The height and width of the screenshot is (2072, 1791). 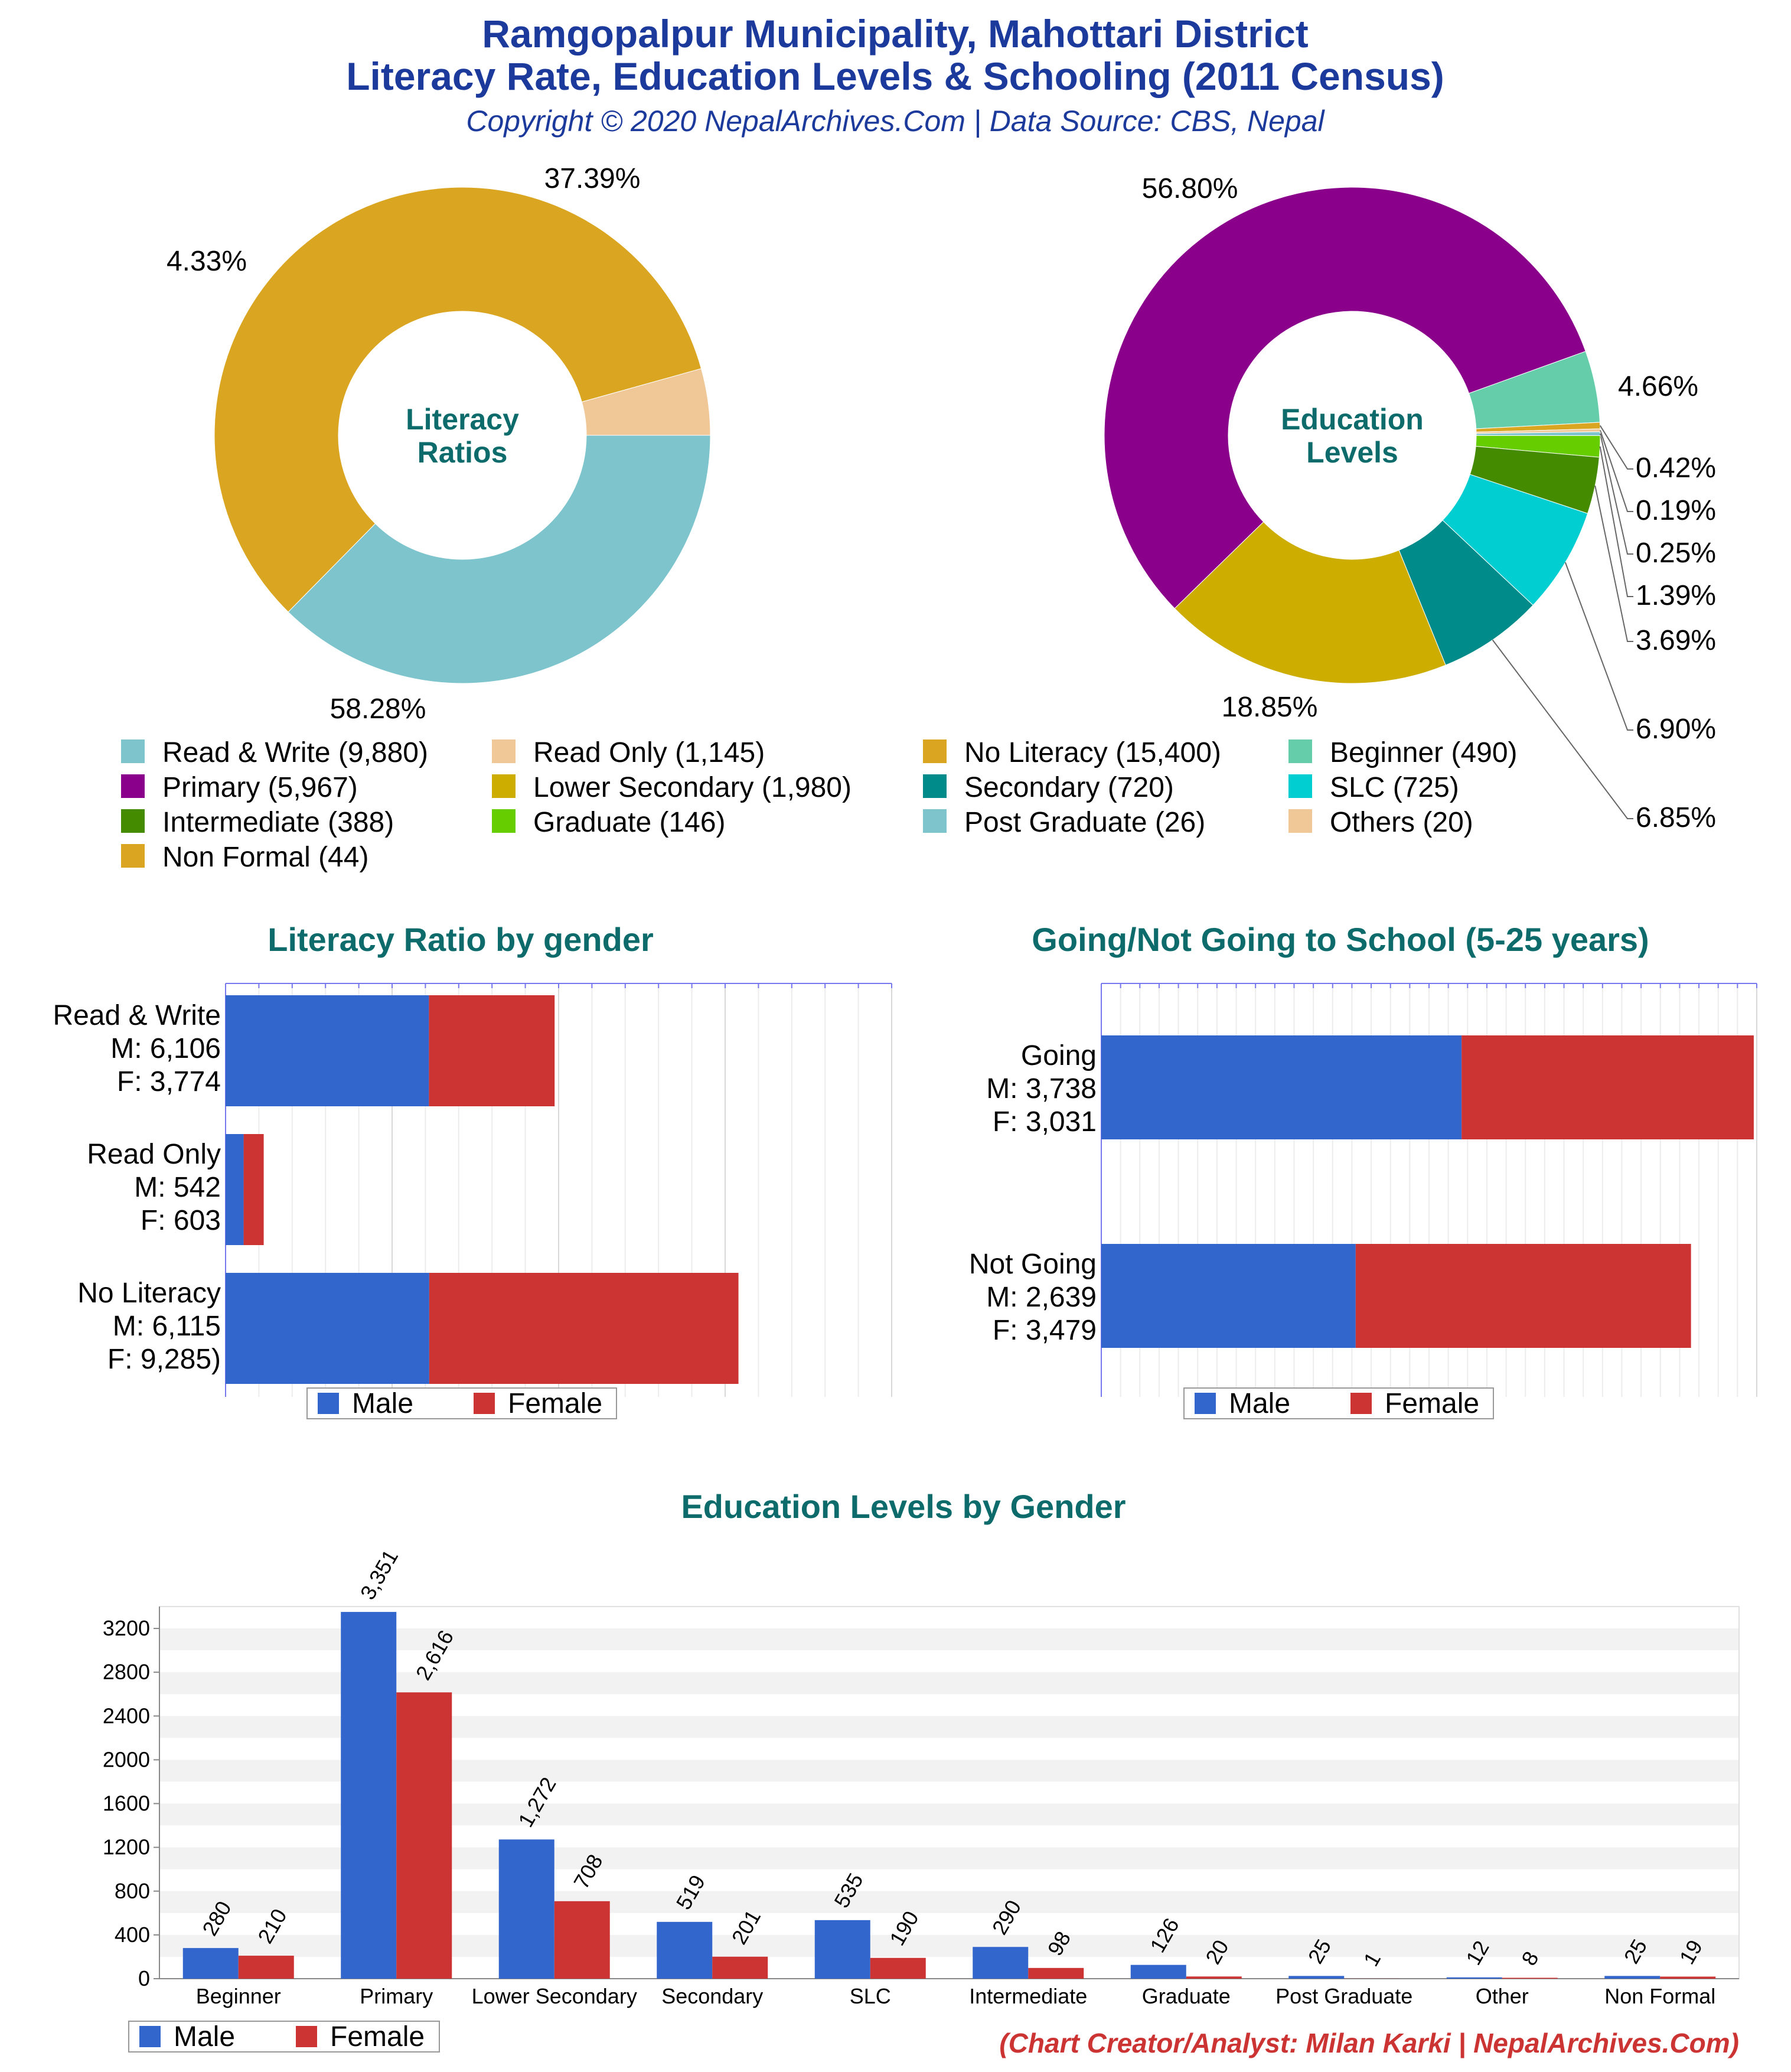 I want to click on category-label: F: 3,479, so click(x=1045, y=1330).